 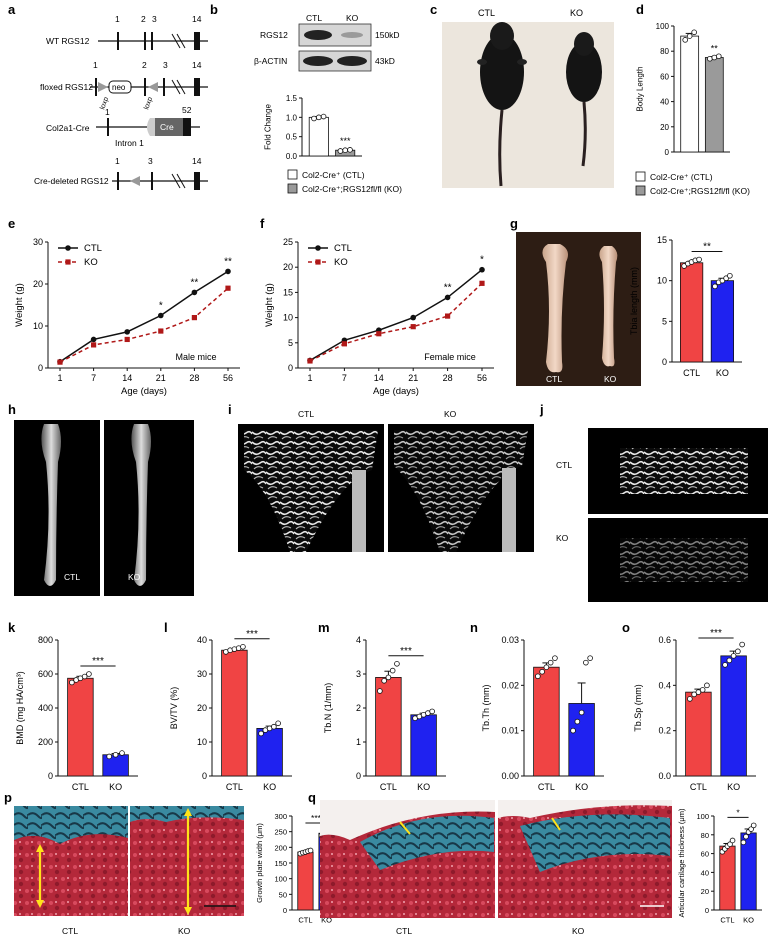 What do you see at coordinates (292, 117) in the screenshot?
I see `y-tick-label: 1.0` at bounding box center [292, 117].